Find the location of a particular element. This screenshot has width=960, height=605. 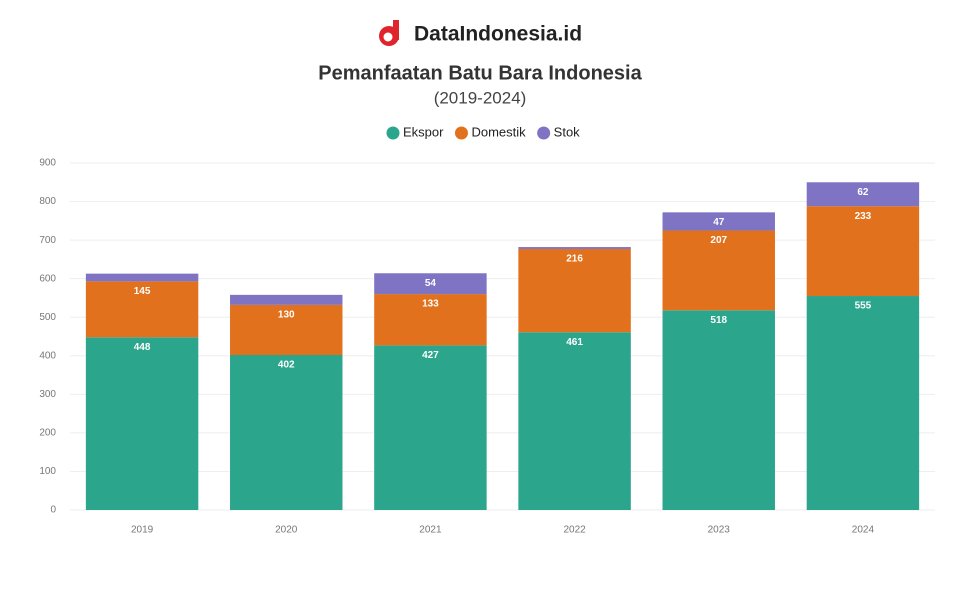

data-label: 62 is located at coordinates (863, 192).